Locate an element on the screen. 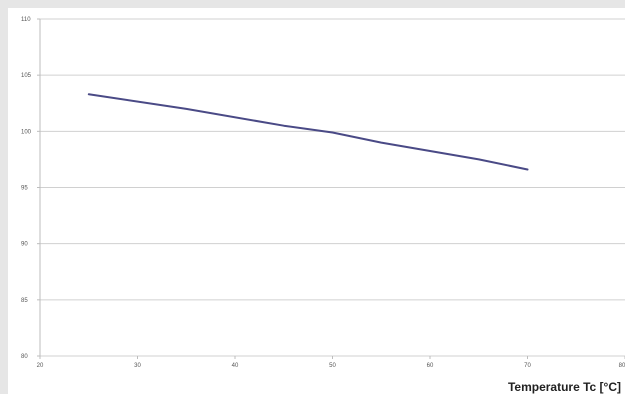 This screenshot has height=394, width=625. y-tick-label: 90 is located at coordinates (24, 245).